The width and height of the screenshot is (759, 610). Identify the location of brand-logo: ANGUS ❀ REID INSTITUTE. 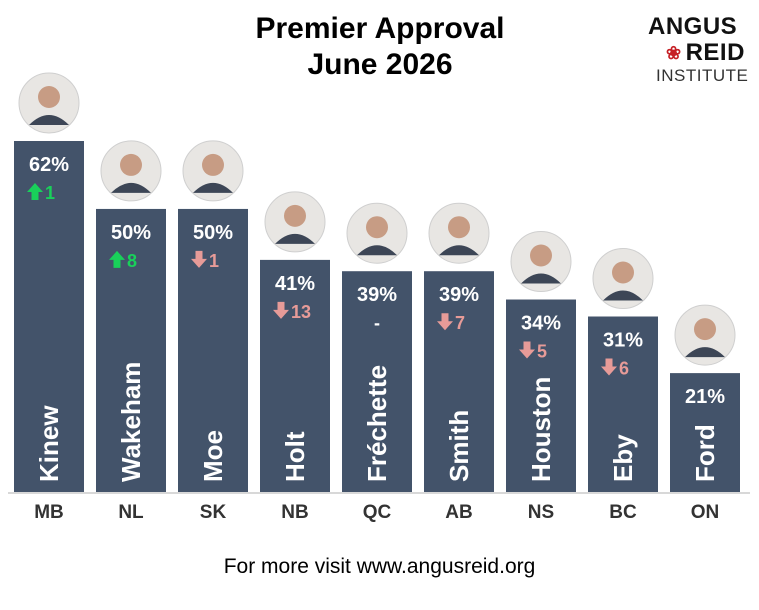
(703, 50).